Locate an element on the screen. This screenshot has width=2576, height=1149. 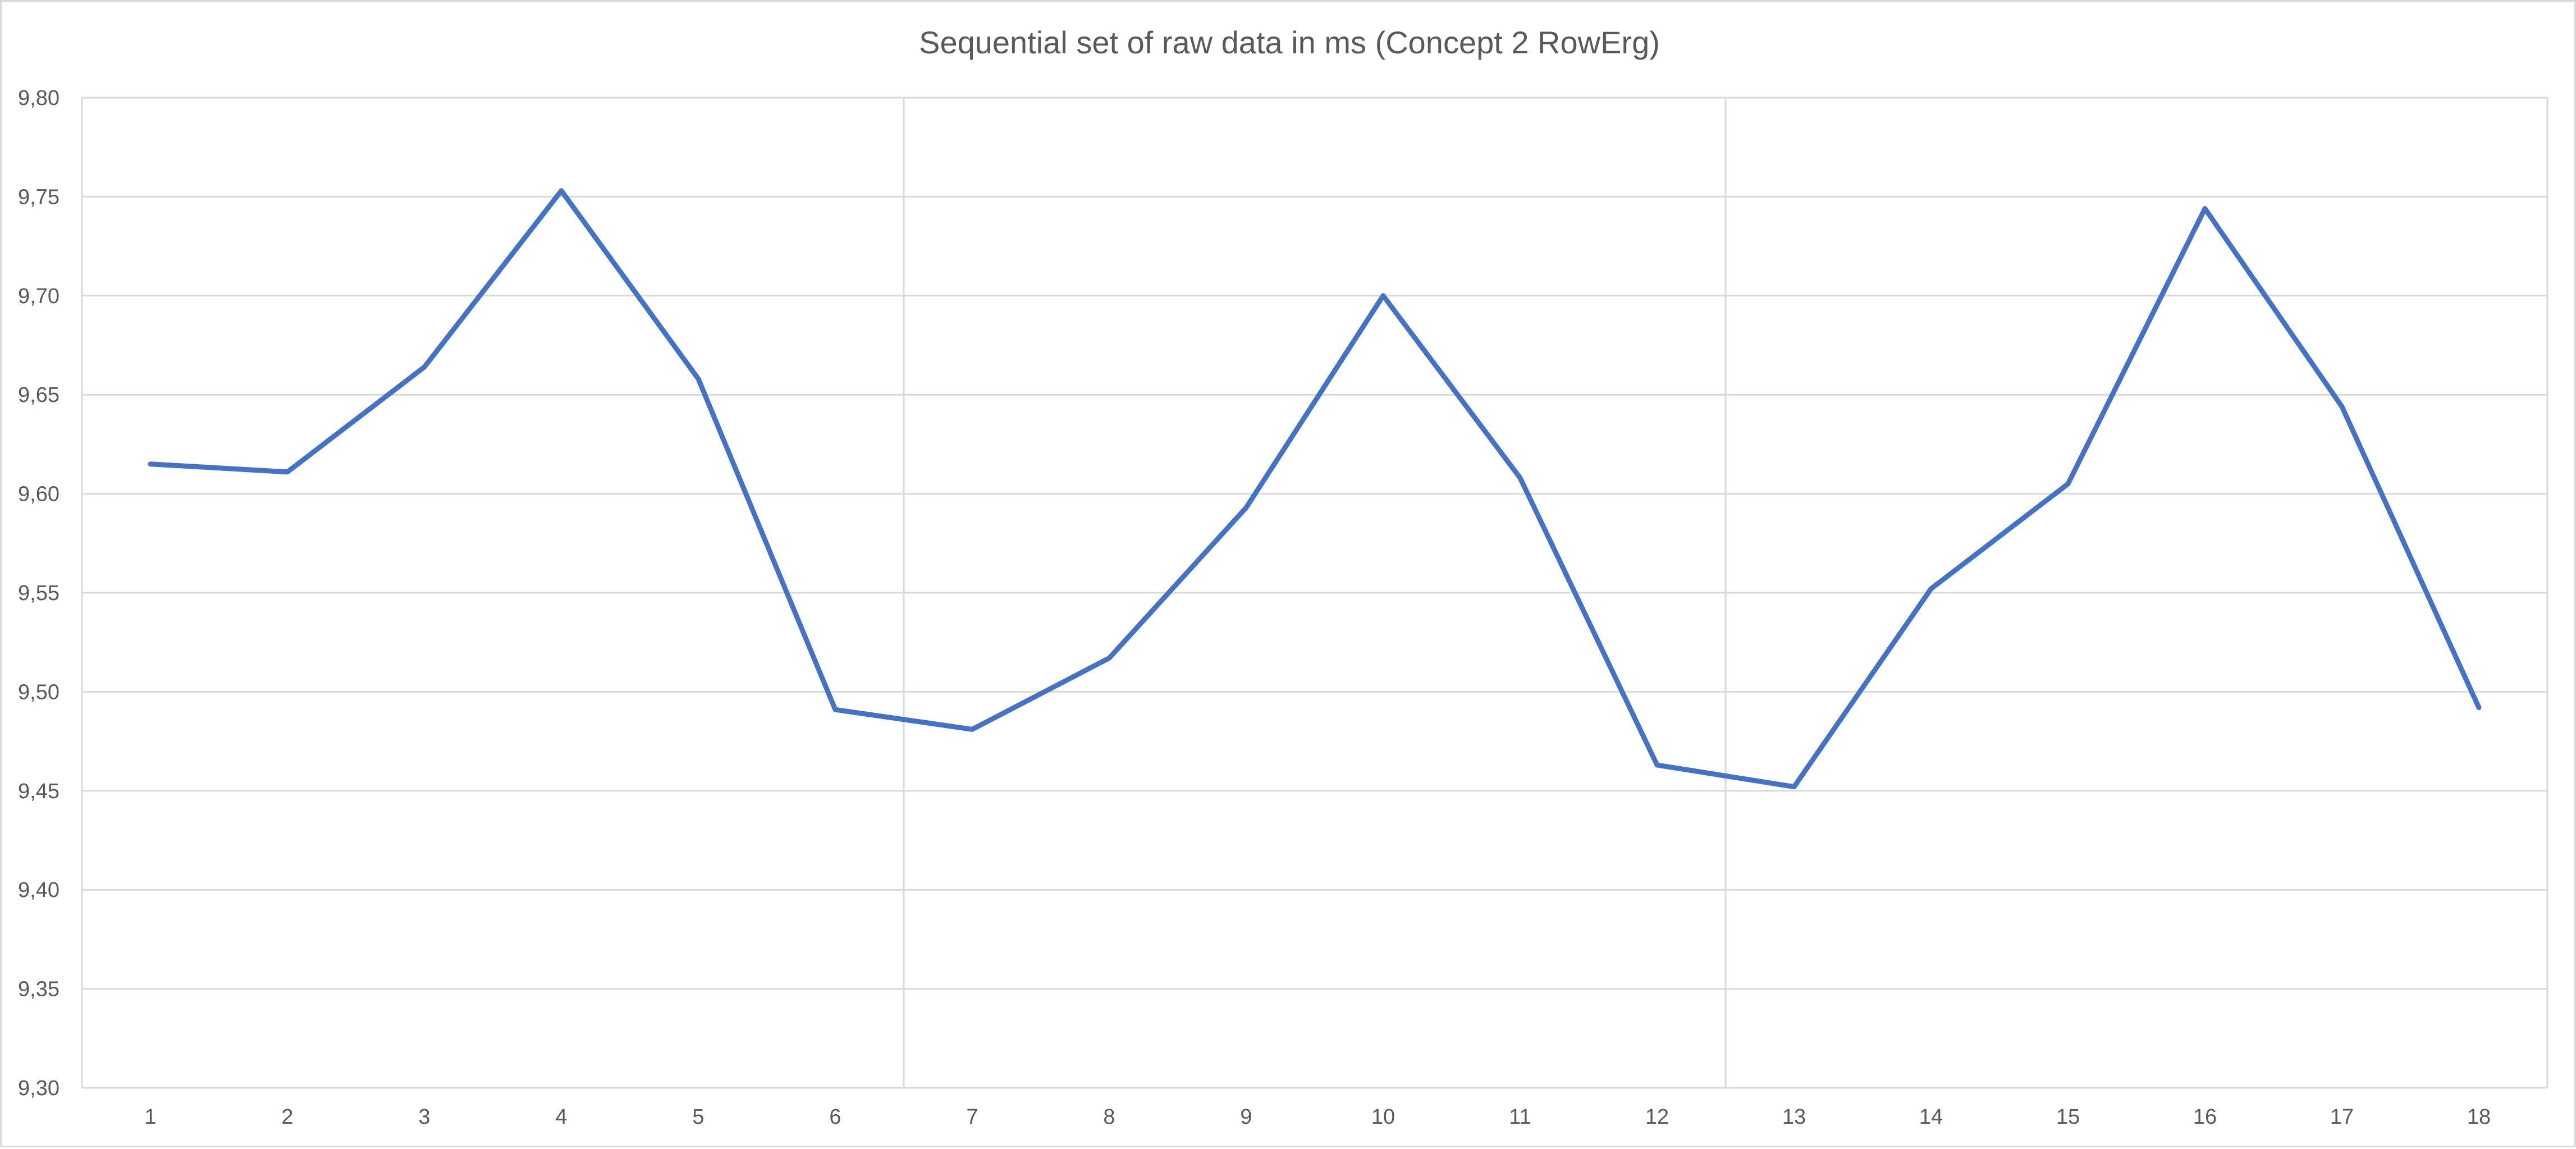
y-tick-label: 9,80 is located at coordinates (39, 98).